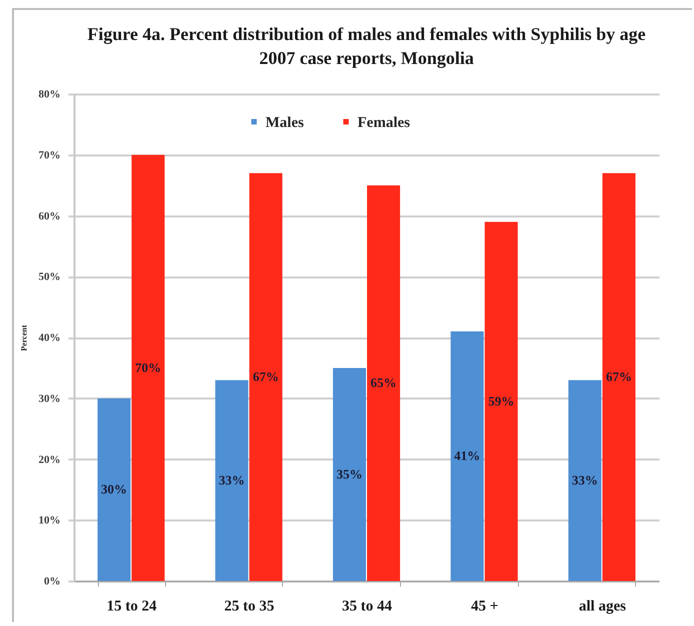  I want to click on y-tick-label: 30%, so click(49, 398).